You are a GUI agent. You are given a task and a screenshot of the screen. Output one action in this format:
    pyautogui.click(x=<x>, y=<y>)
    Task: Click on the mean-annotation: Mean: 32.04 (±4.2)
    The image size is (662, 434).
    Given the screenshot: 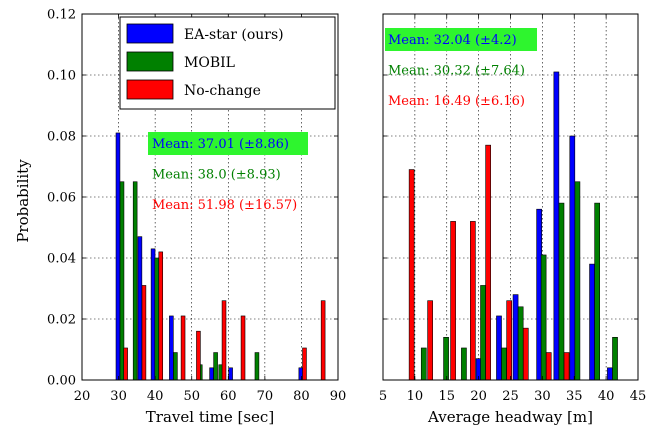 What is the action you would take?
    pyautogui.click(x=452, y=40)
    